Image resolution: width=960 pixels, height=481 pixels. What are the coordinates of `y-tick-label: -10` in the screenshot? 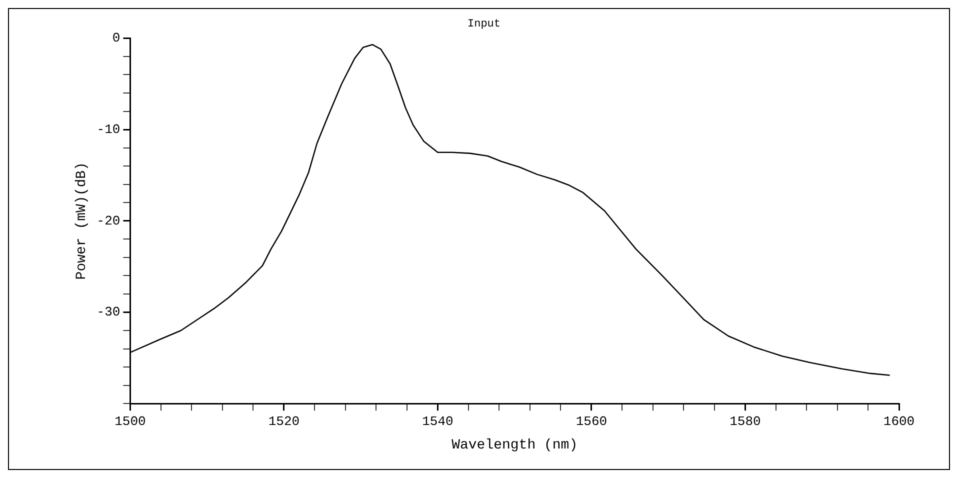 It's located at (108, 129).